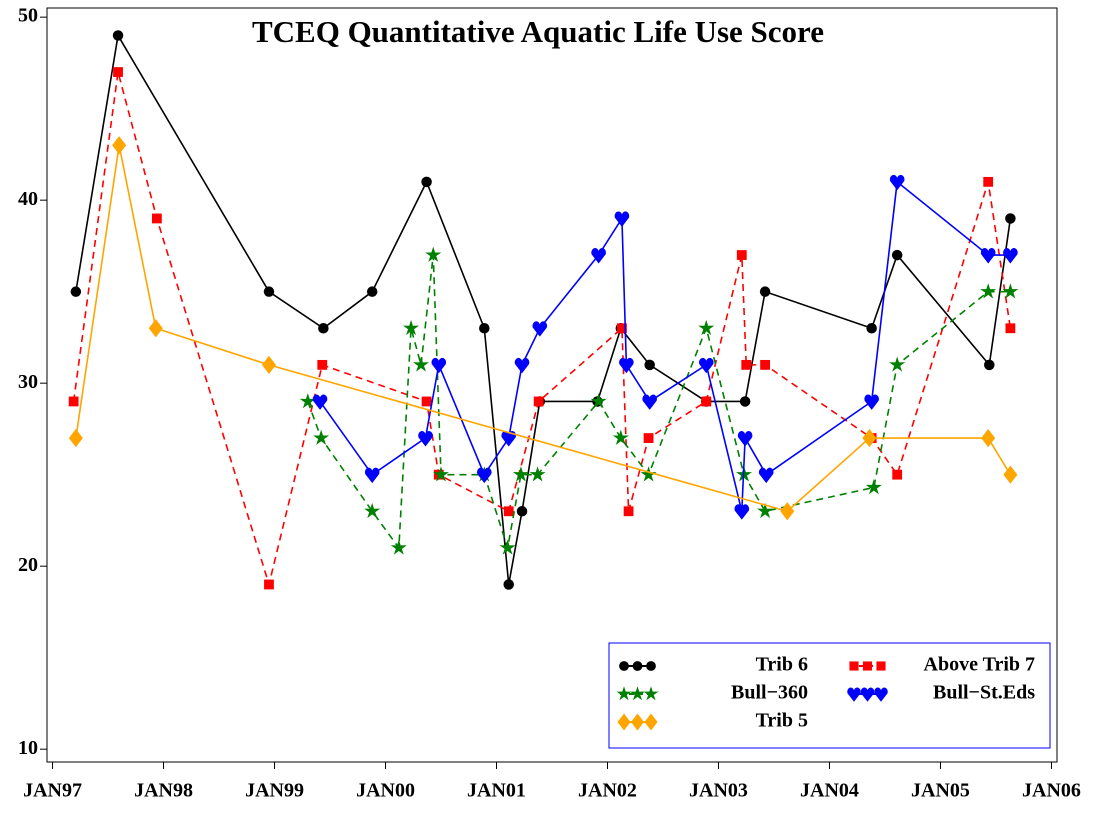 Image resolution: width=1093 pixels, height=813 pixels. Describe the element at coordinates (782, 665) in the screenshot. I see `legend-label: Trib 6` at that location.